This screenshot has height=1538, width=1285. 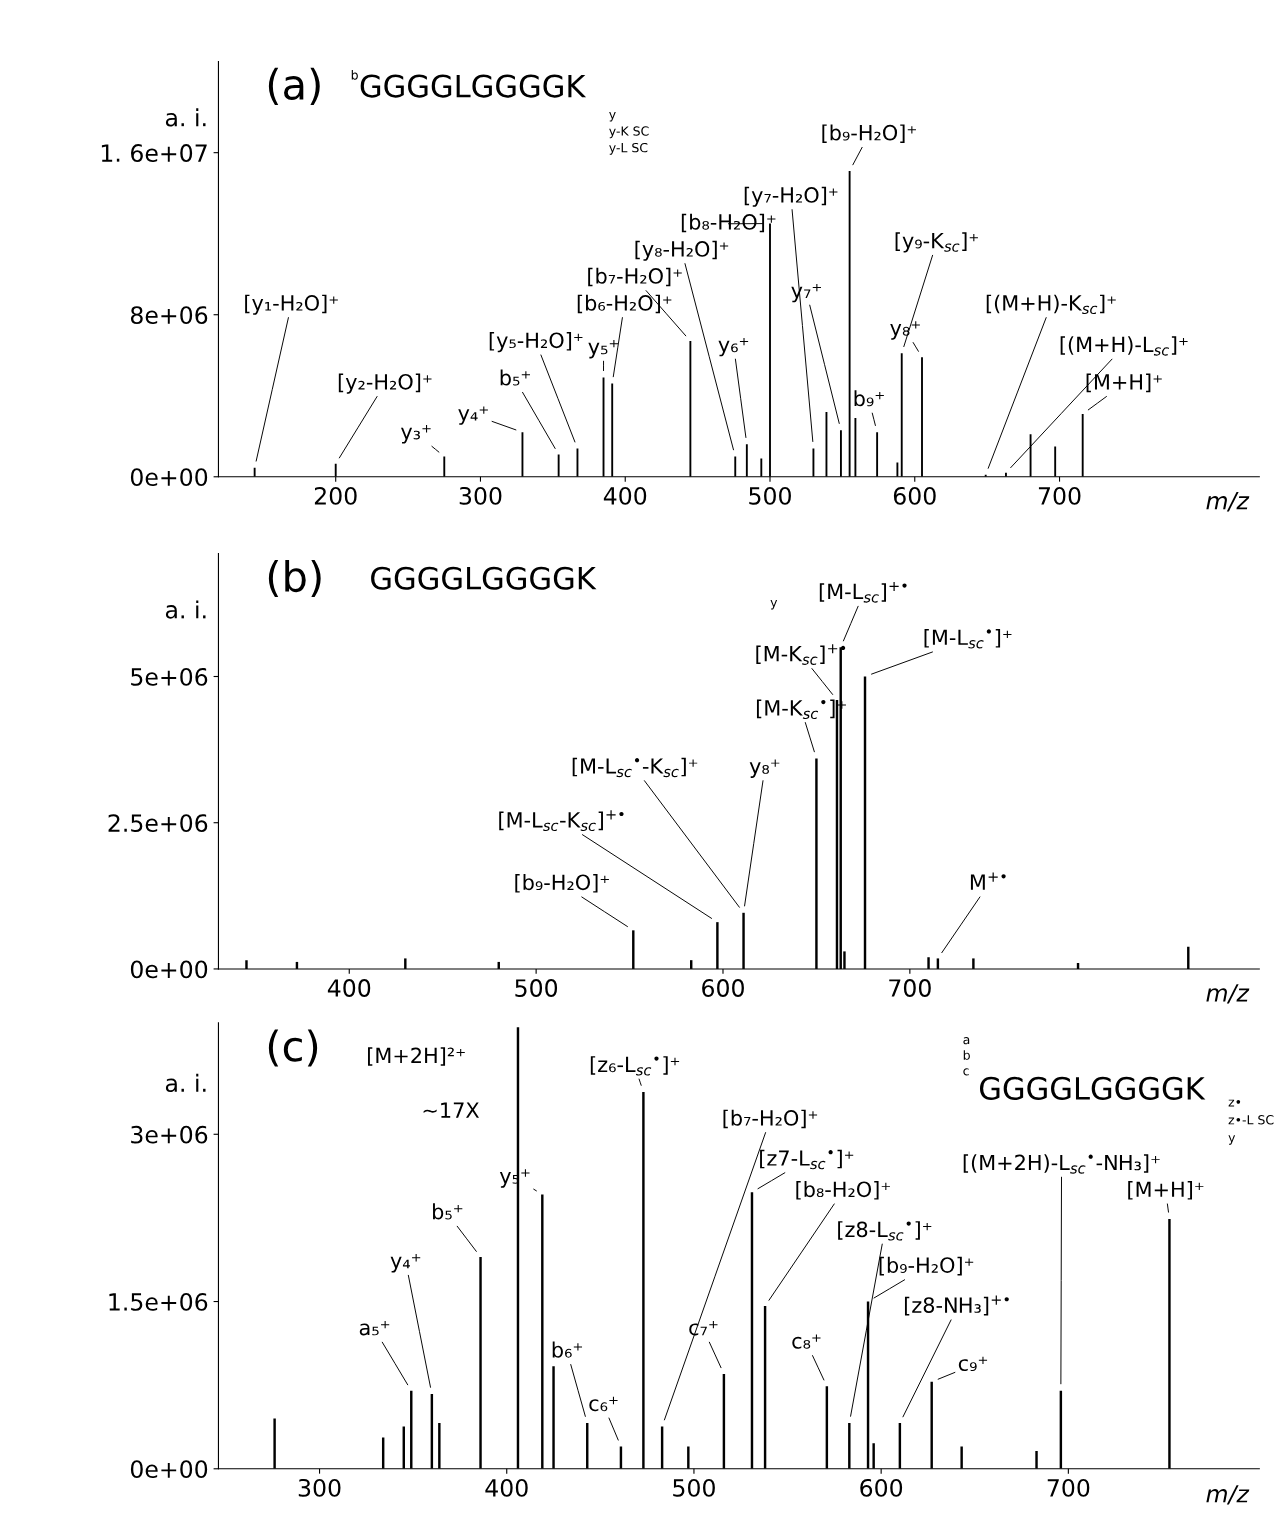 What do you see at coordinates (629, 132) in the screenshot?
I see `annotation: y-K SC` at bounding box center [629, 132].